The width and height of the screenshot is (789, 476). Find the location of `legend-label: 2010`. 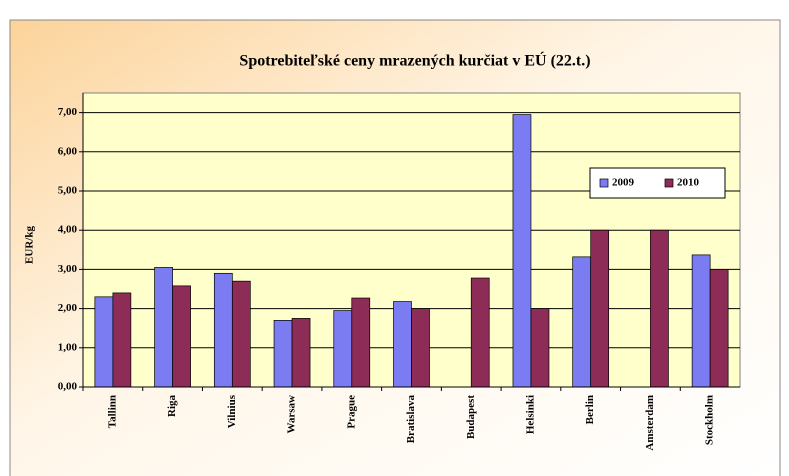

legend-label: 2010 is located at coordinates (688, 183).